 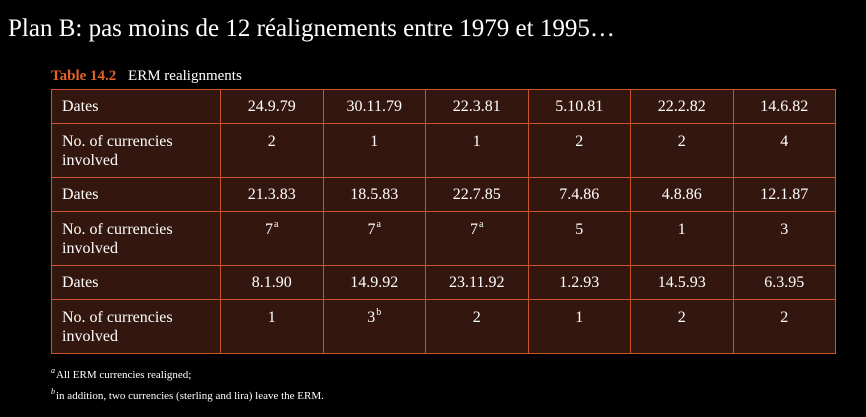 I want to click on table-caption-text: ERM realignments, so click(x=185, y=76).